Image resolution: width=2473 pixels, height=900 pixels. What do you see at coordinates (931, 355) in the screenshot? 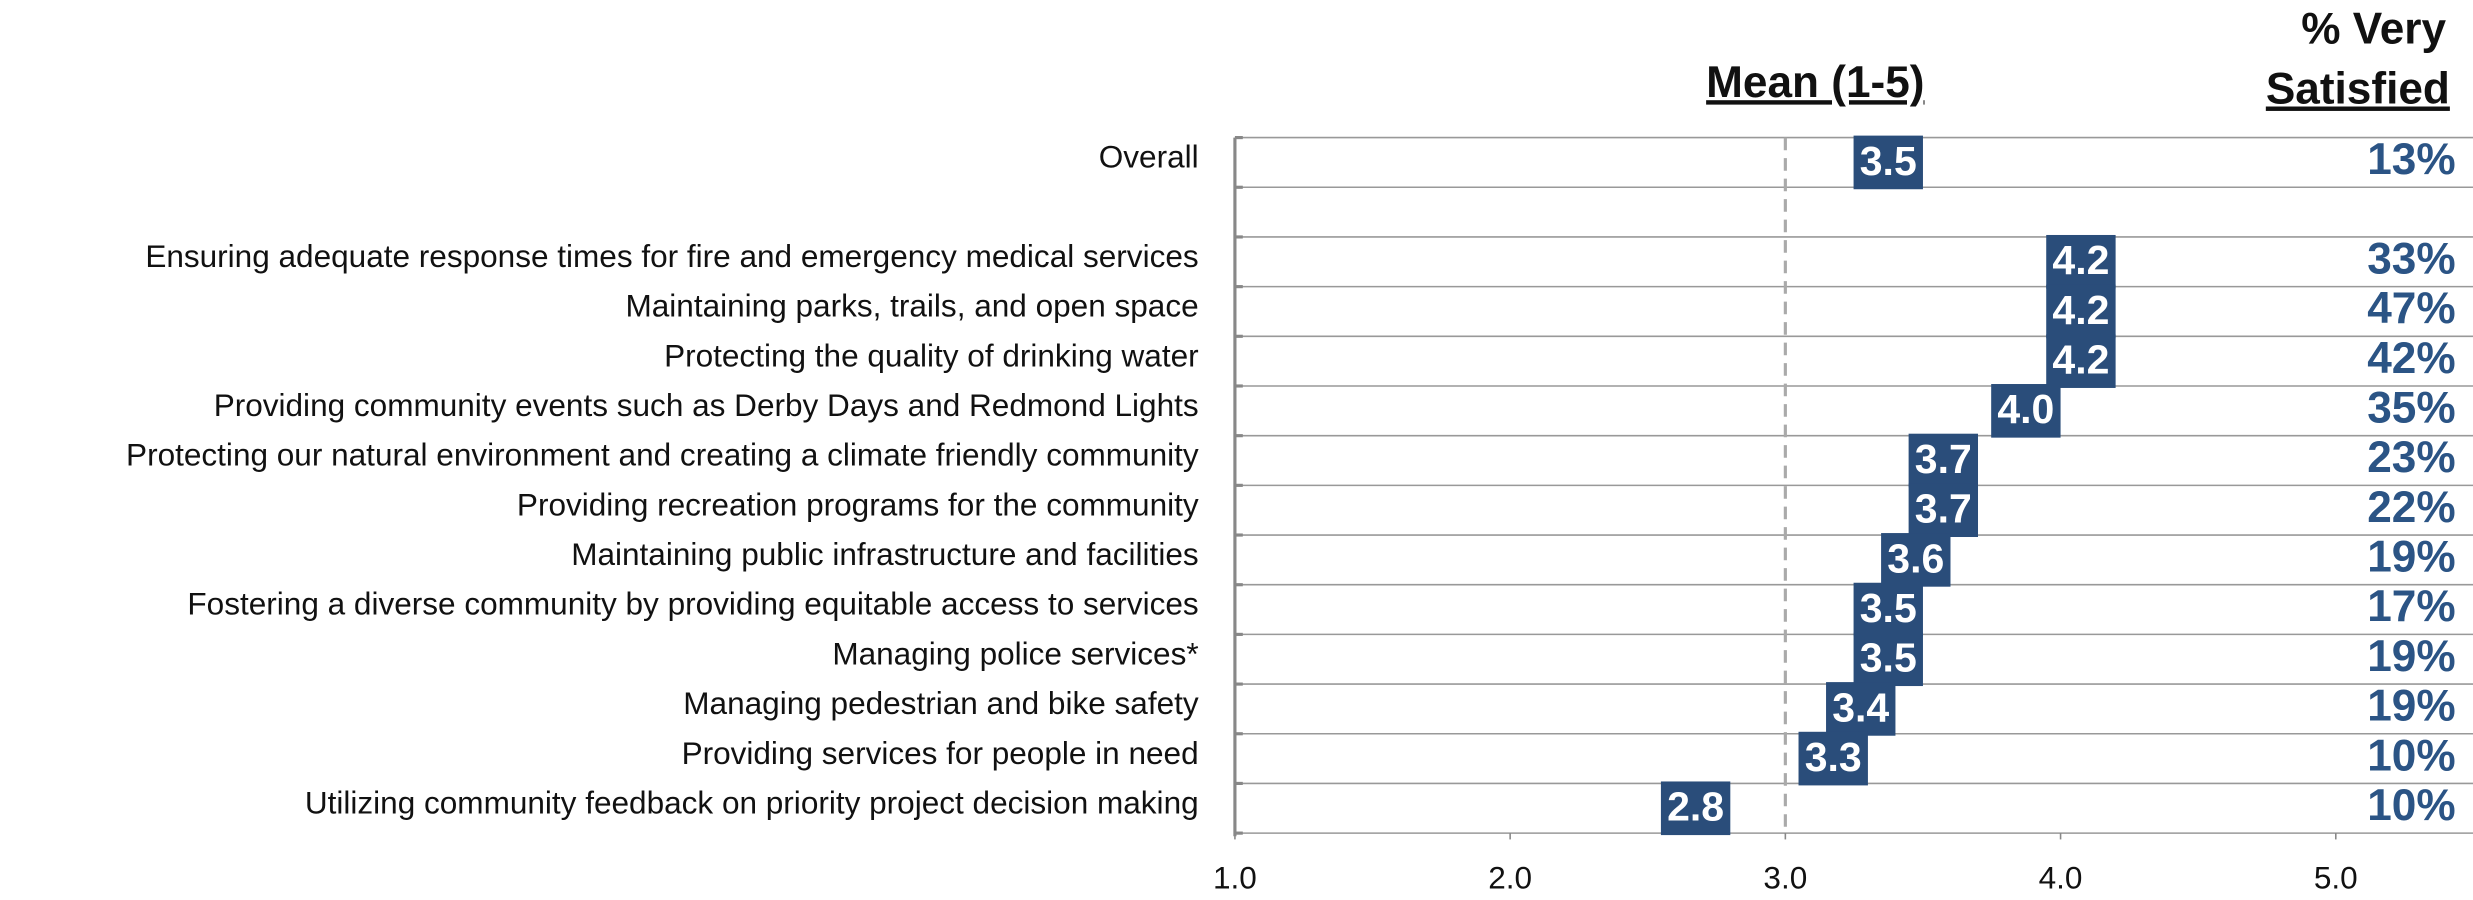
I see `category-label: Protecting the quality of drinking water` at bounding box center [931, 355].